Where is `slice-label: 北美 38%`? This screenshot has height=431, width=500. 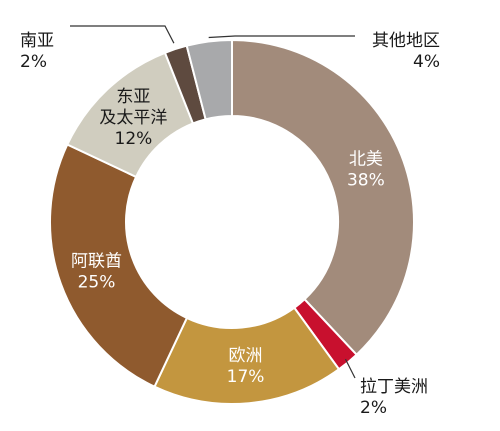 slice-label: 北美 38% is located at coordinates (366, 169).